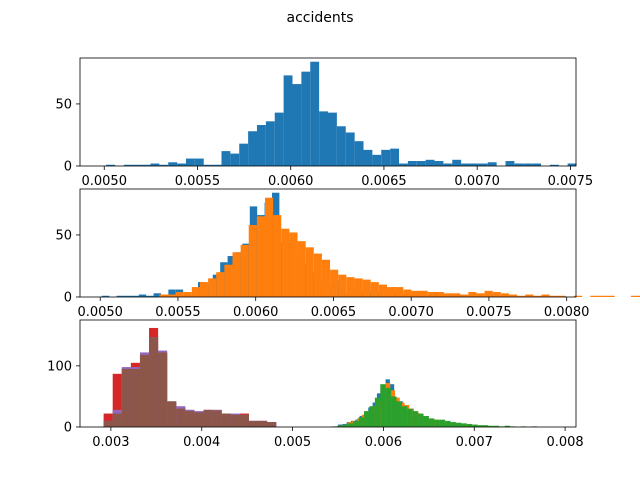  Describe the element at coordinates (198, 181) in the screenshot. I see `x-tick-label: 0.0055` at that location.